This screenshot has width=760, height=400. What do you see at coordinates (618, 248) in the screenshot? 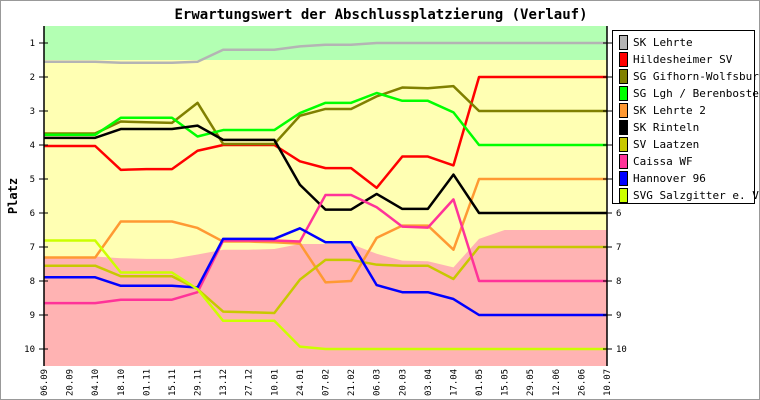
I see `y-tick-label-right: 7` at bounding box center [618, 248].